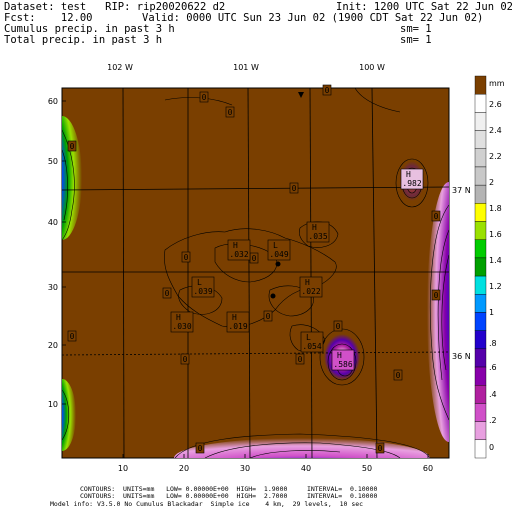 The image size is (512, 512). I want to click on svg-text: .982, so click(411, 183).